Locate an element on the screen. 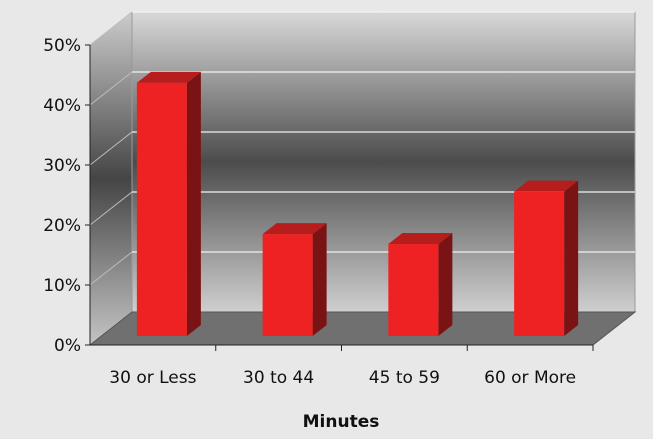 The height and width of the screenshot is (439, 653). x-tick-label: 45 to 59 is located at coordinates (404, 378).